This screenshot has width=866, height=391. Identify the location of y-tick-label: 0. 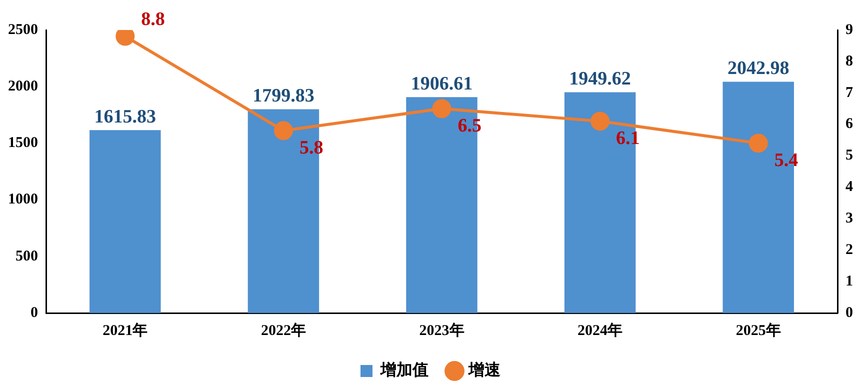
(34, 312).